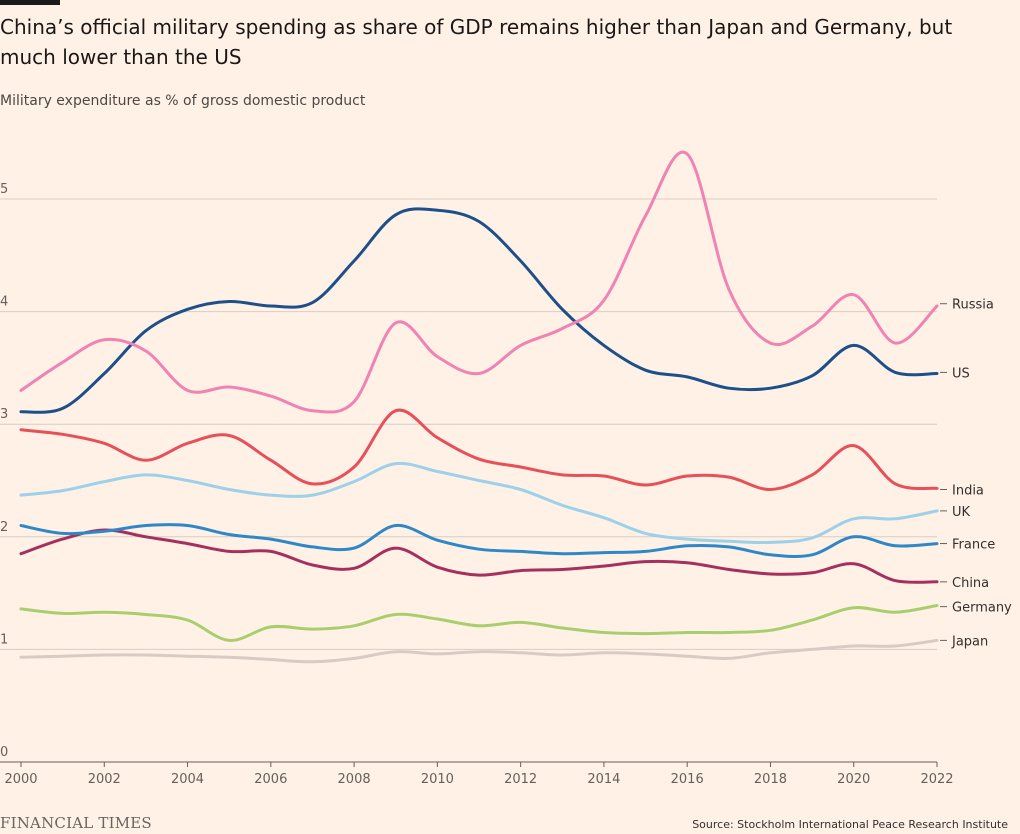  What do you see at coordinates (969, 641) in the screenshot?
I see `series-label-japan: Japan` at bounding box center [969, 641].